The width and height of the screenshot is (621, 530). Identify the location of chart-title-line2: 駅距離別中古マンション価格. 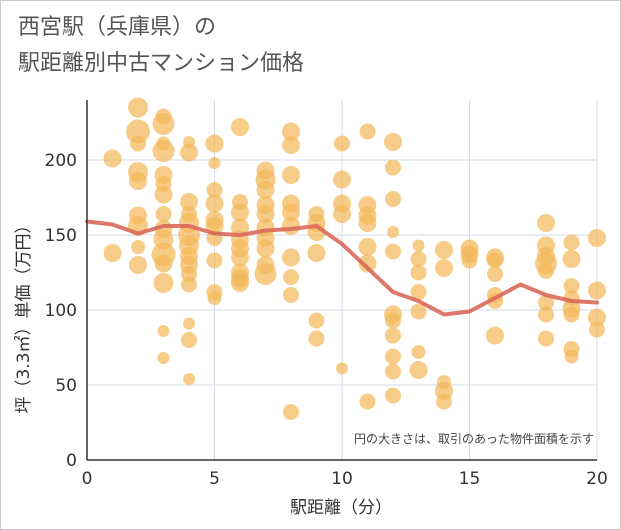
(161, 63).